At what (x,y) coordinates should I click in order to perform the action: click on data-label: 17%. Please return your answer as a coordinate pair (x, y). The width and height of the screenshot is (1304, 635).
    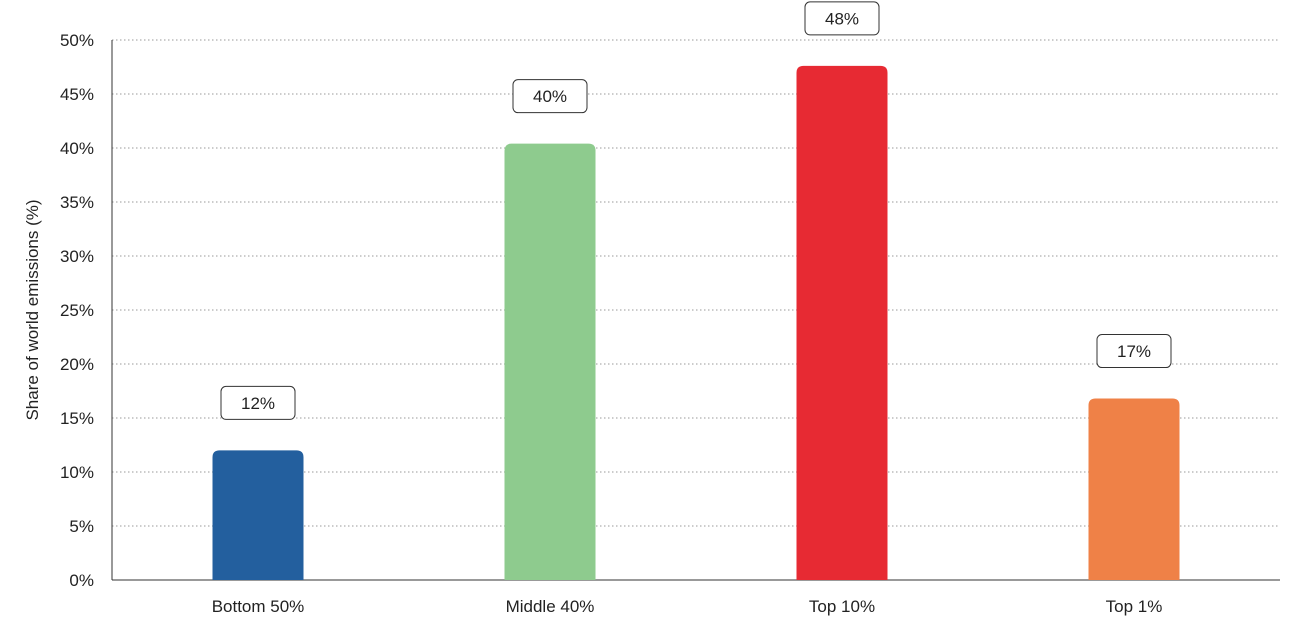
    Looking at the image, I should click on (1134, 351).